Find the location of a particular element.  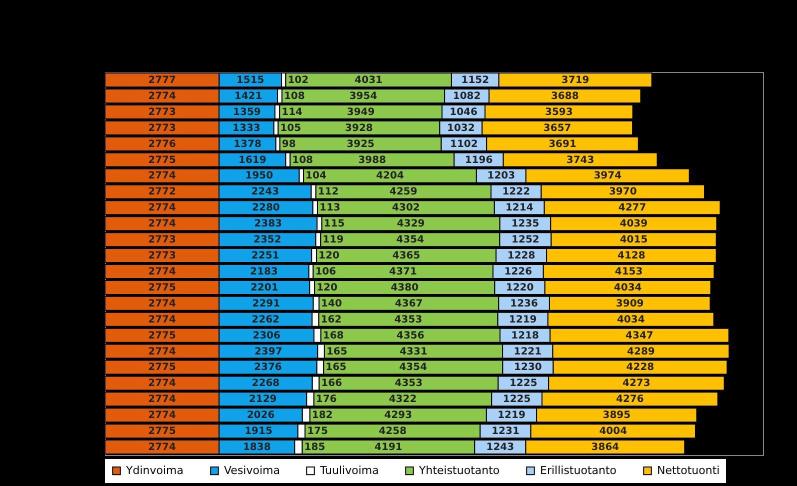

data-label: 2251 is located at coordinates (265, 256).